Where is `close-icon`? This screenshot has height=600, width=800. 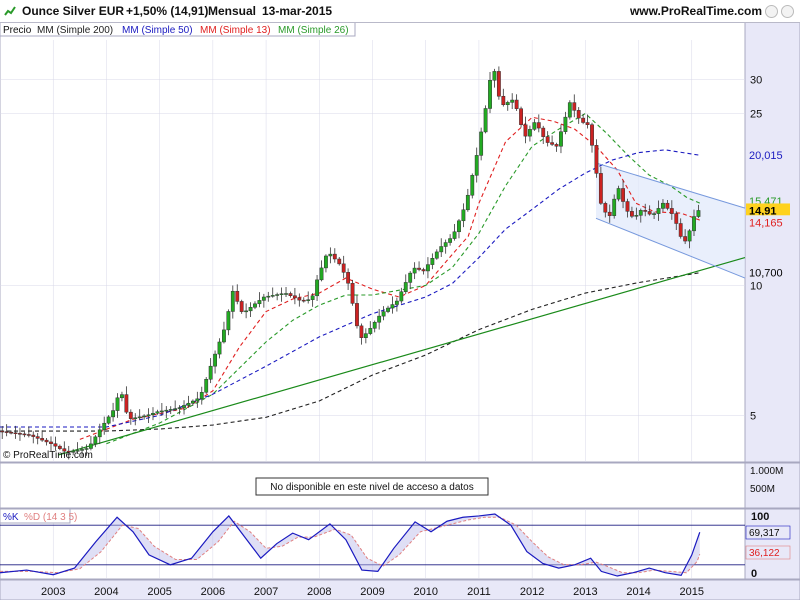
close-icon is located at coordinates (787, 11).